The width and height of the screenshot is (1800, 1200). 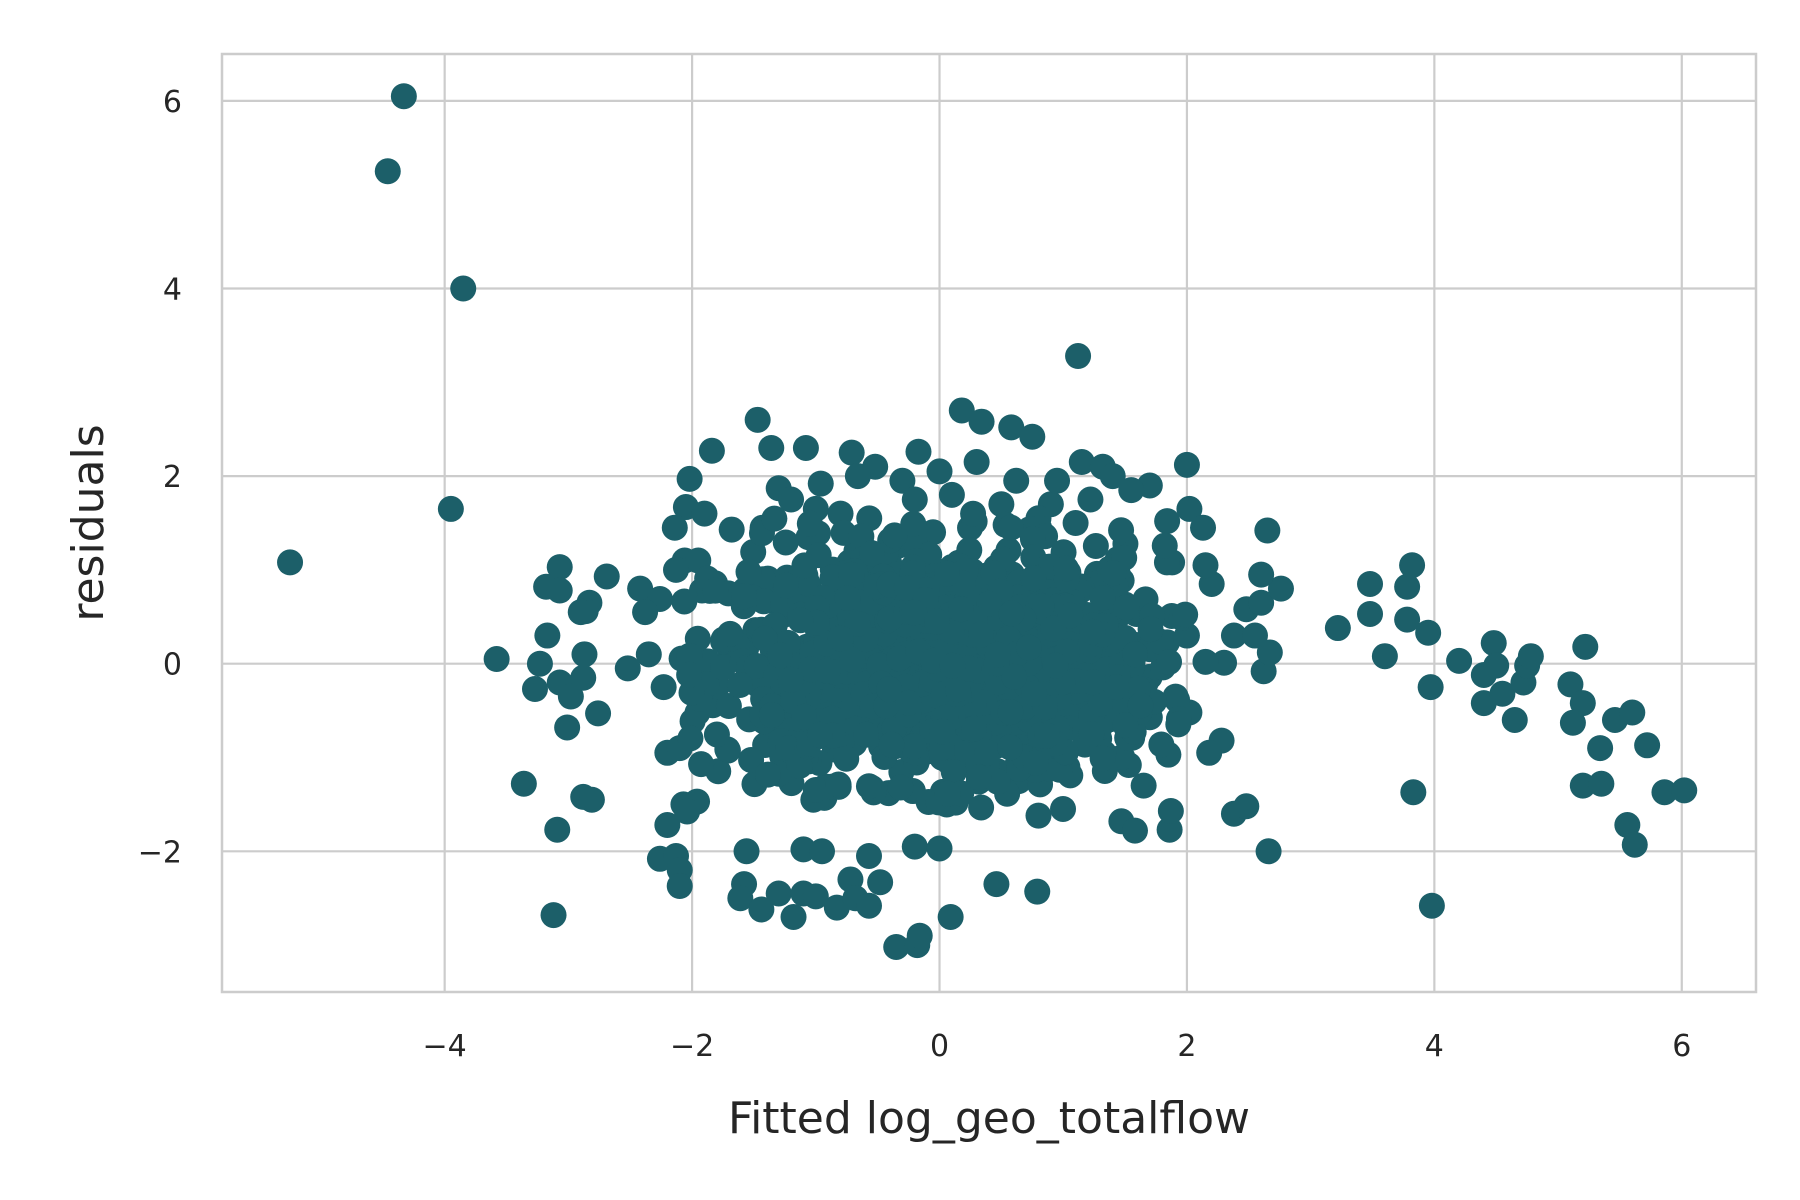 I want to click on x-tick-labels: −4 −2 0 2 4 6, so click(x=1057, y=1046).